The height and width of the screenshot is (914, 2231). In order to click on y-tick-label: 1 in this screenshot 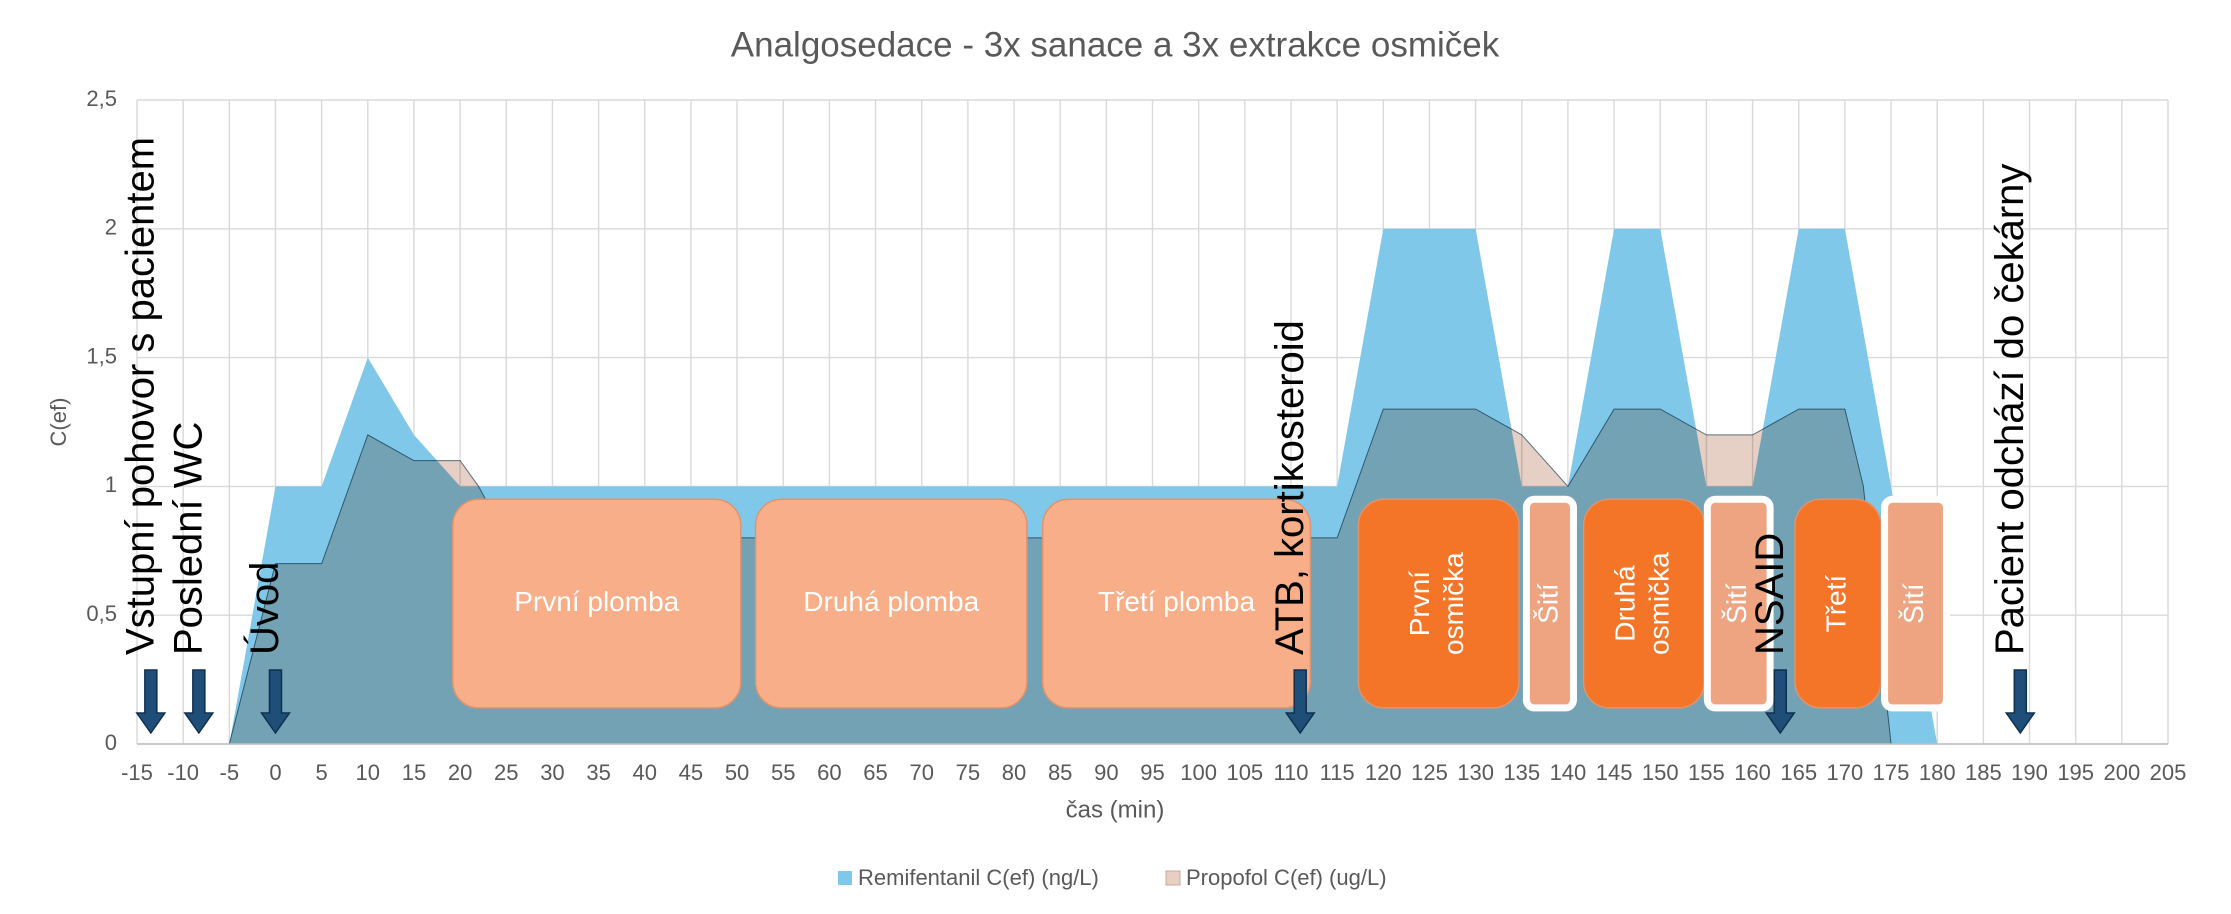, I will do `click(111, 484)`.